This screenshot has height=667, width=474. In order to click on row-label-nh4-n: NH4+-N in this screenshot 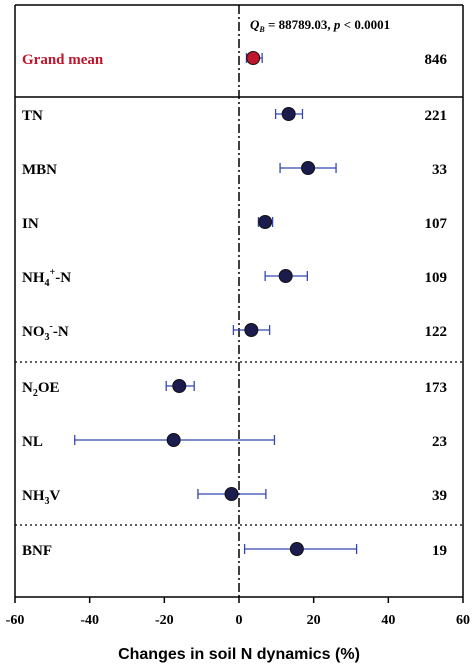, I will do `click(46, 278)`.